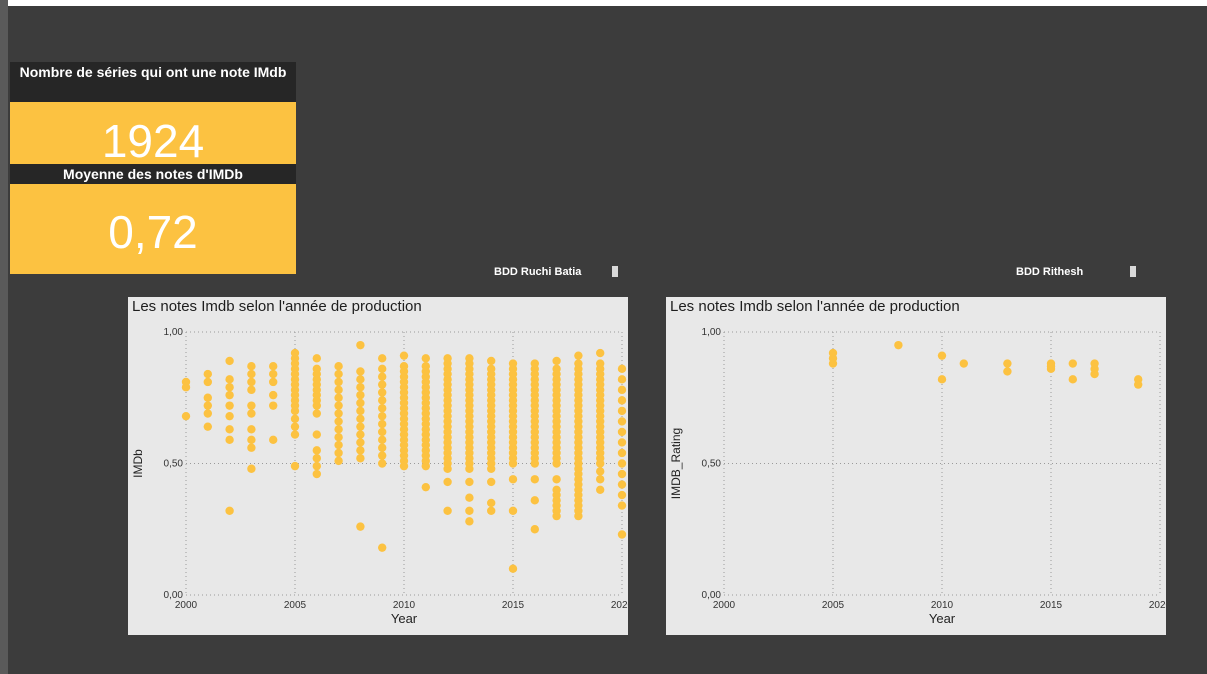  Describe the element at coordinates (1051, 605) in the screenshot. I see `x-tick-label: 2015` at that location.